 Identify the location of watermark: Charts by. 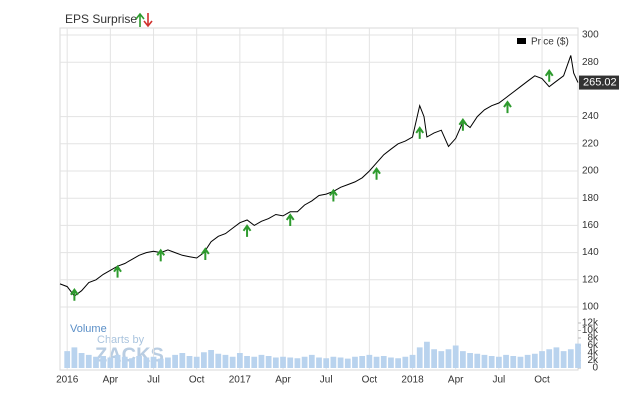
(121, 340).